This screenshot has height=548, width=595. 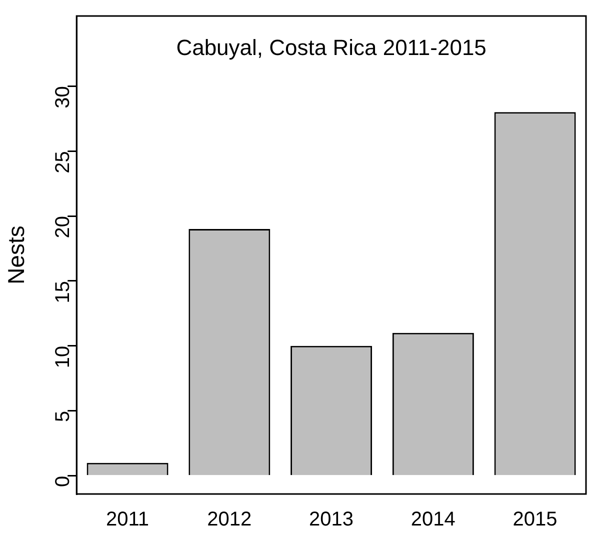 I want to click on text: Cabuyal, Costa Rica 2011-2015, so click(x=331, y=47).